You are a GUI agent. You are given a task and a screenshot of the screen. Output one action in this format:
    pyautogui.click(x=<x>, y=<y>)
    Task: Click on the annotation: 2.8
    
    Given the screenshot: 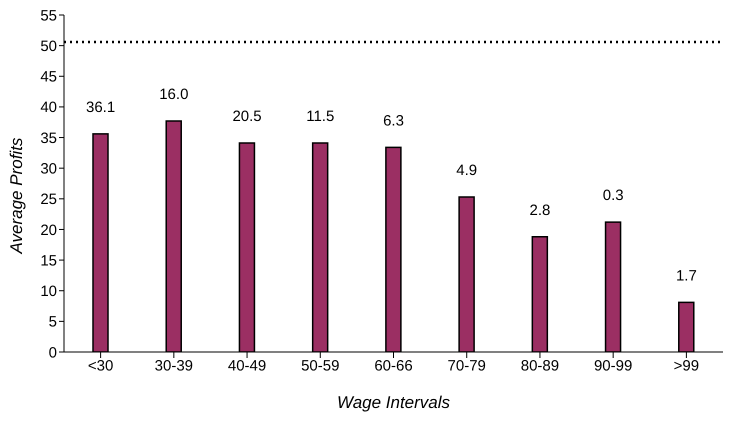 What is the action you would take?
    pyautogui.click(x=540, y=210)
    